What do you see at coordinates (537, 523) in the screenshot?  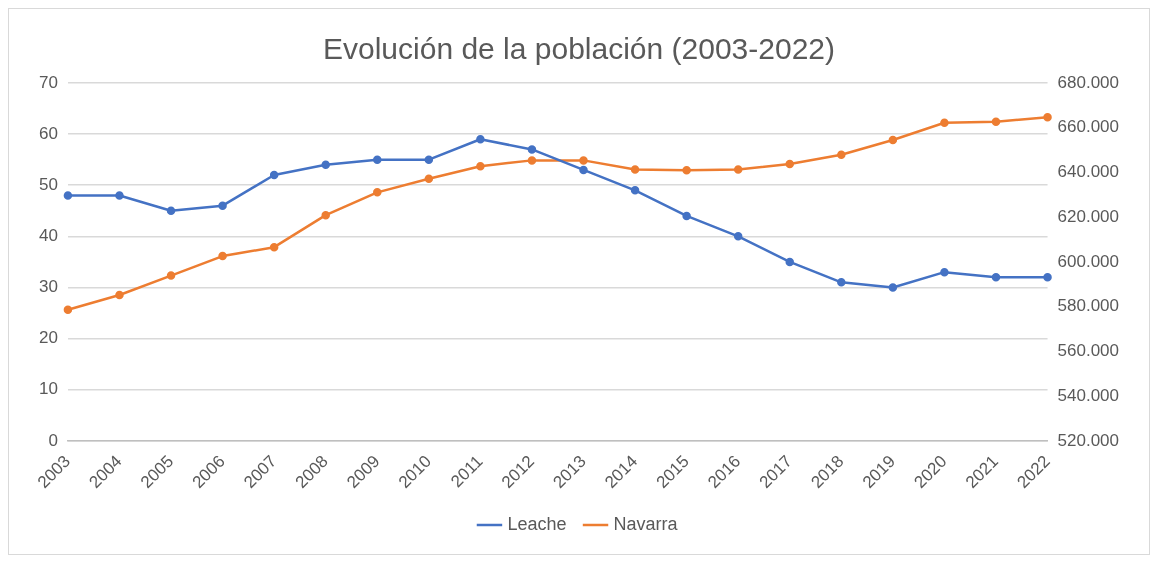 I see `legend-label: Leache` at bounding box center [537, 523].